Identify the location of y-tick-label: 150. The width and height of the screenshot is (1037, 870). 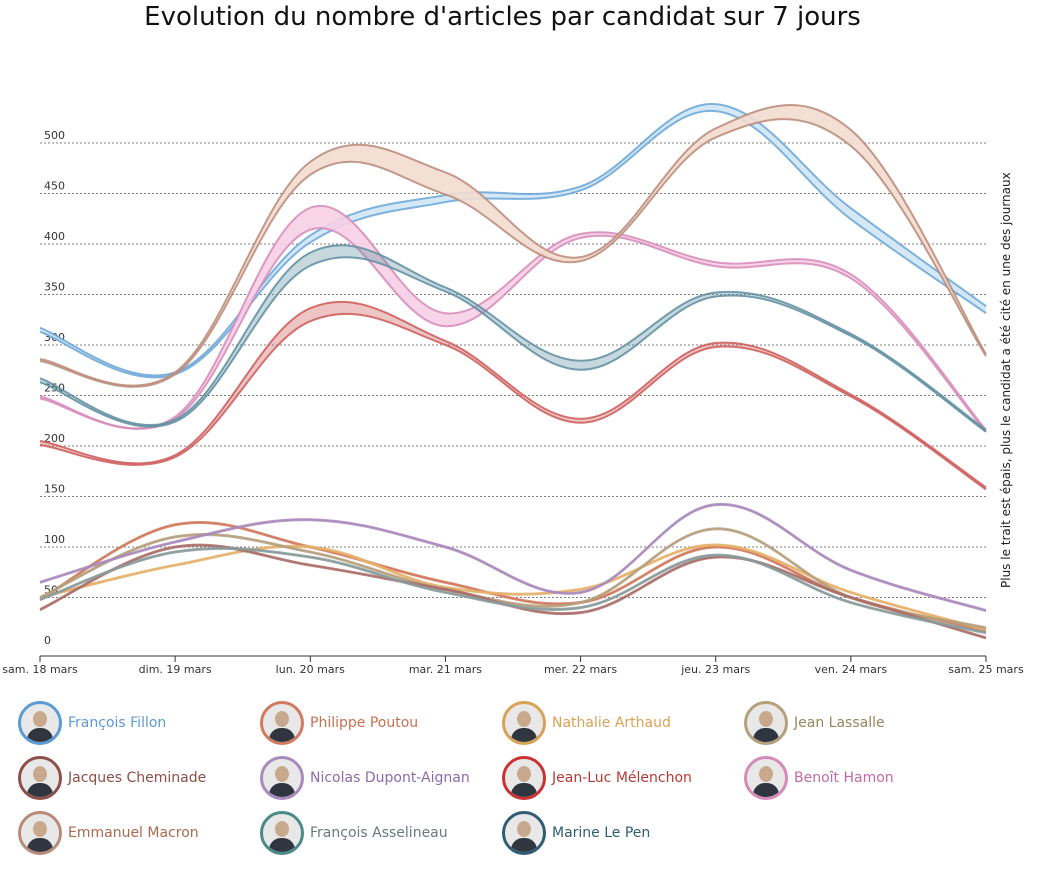
(54, 489).